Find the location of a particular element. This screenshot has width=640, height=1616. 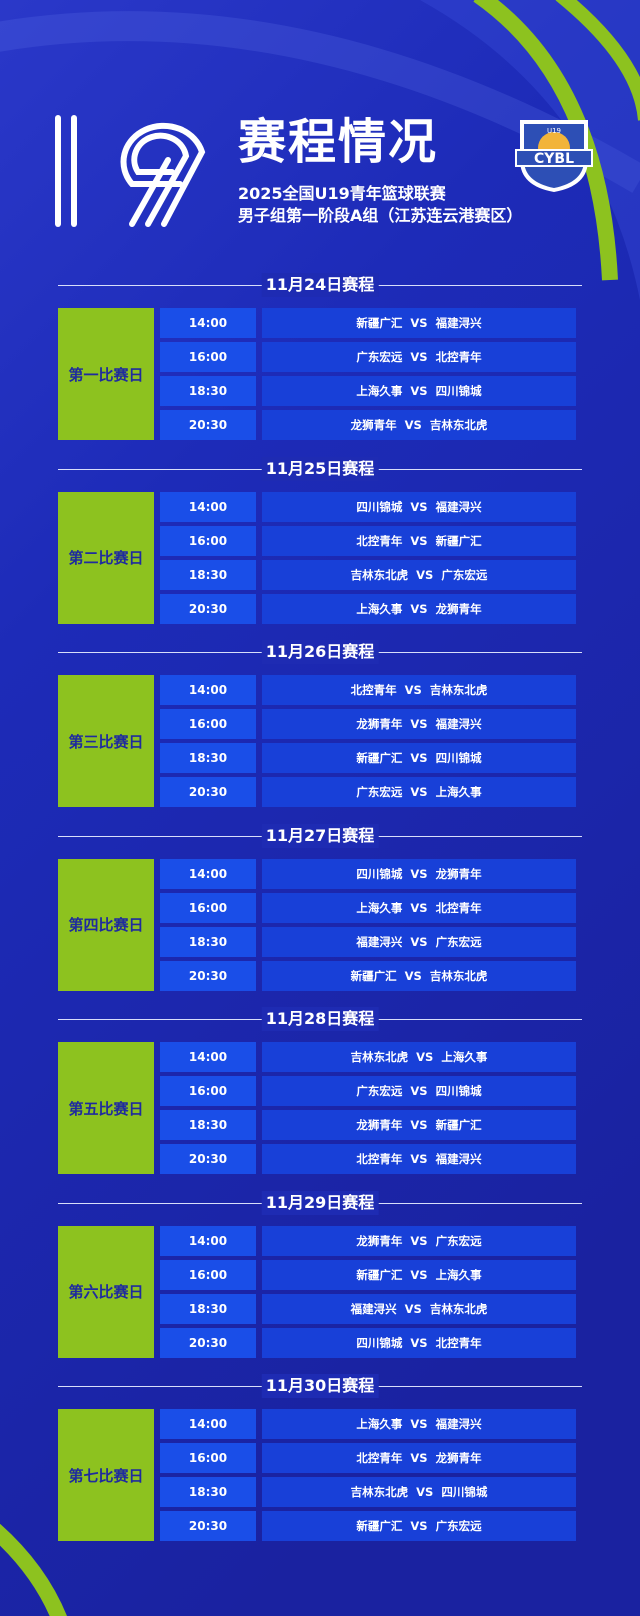

date-header: 11月29日赛程 is located at coordinates (320, 1202).